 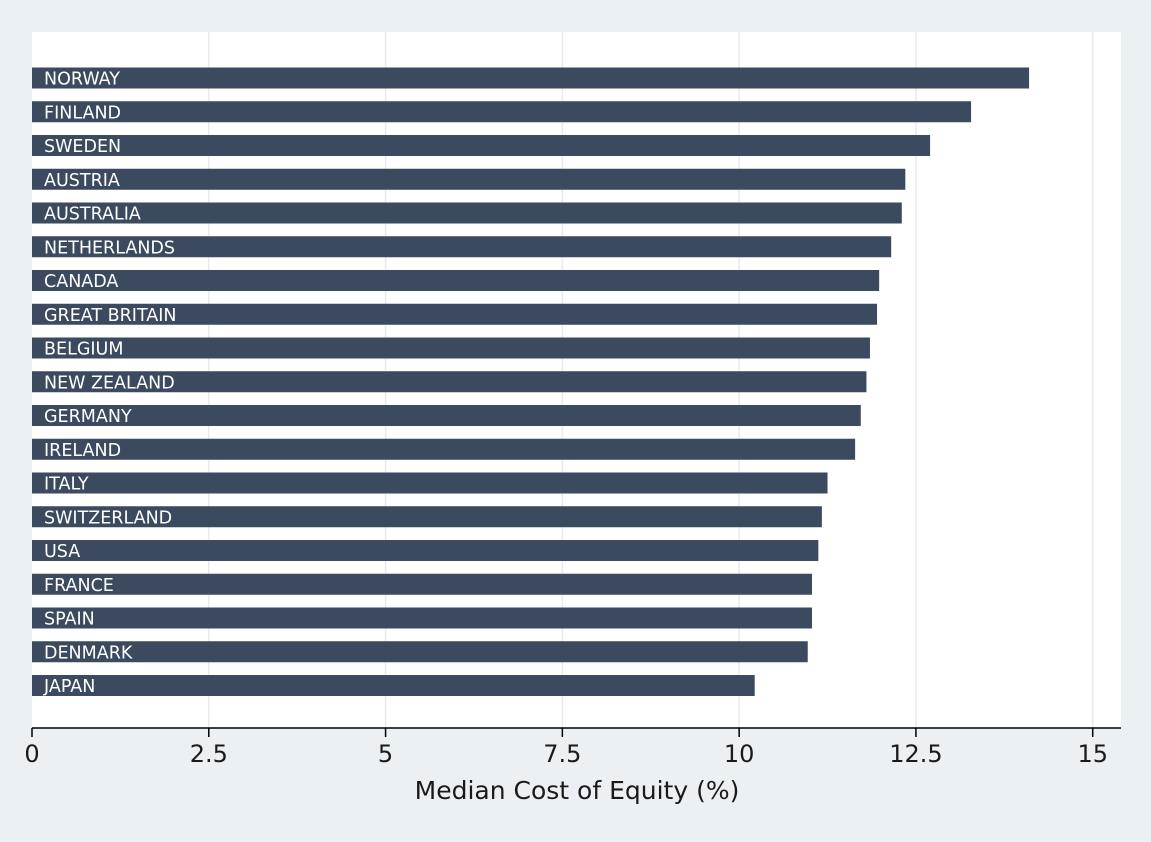 What do you see at coordinates (69, 687) in the screenshot?
I see `bar-category-label: JAPAN` at bounding box center [69, 687].